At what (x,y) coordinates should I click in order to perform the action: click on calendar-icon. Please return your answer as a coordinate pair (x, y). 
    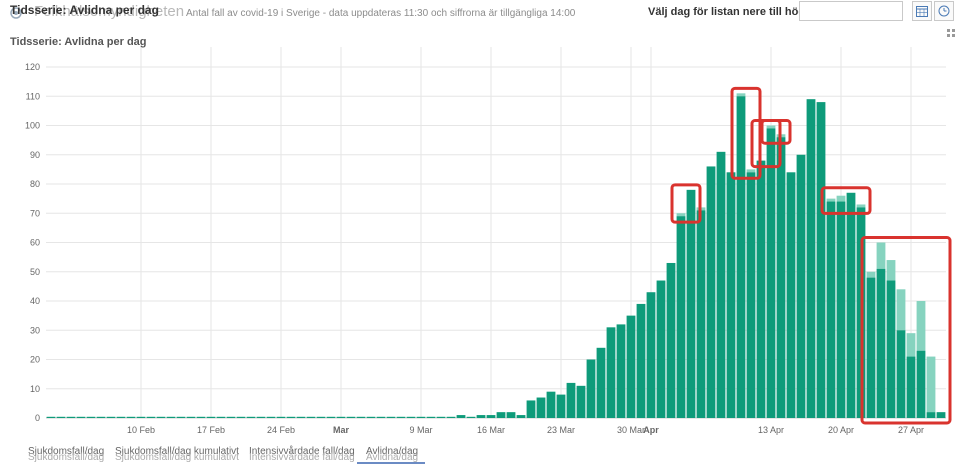
    Looking at the image, I should click on (922, 11).